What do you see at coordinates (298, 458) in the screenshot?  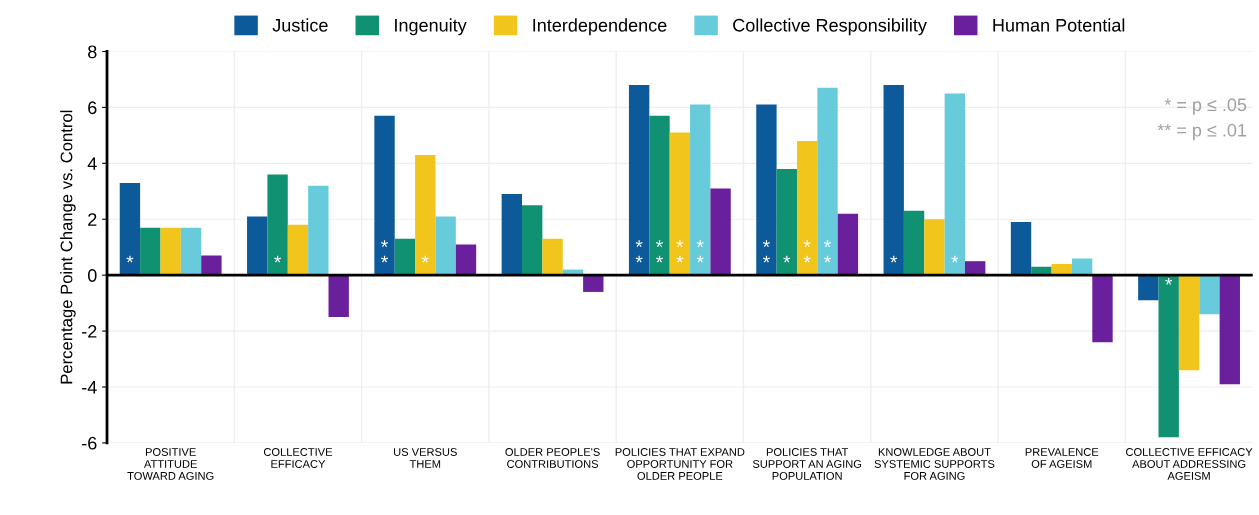 I see `x-tick-label: COLLECTIVE EFFICACY` at bounding box center [298, 458].